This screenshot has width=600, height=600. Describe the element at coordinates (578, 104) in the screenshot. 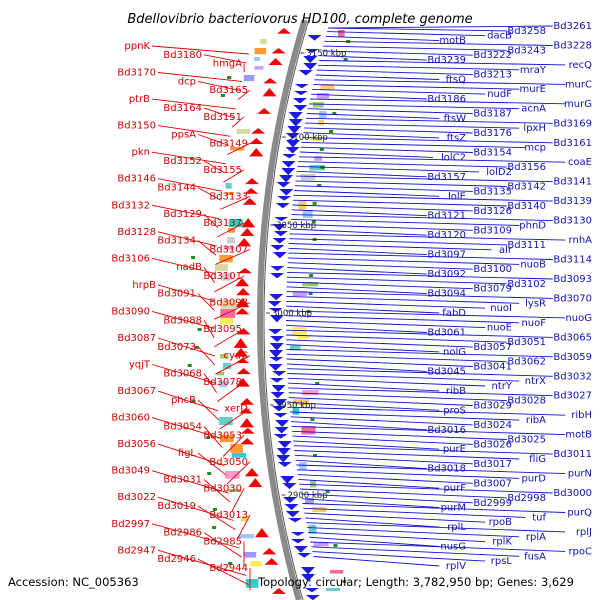

I see `gene-label-right: murG` at that location.